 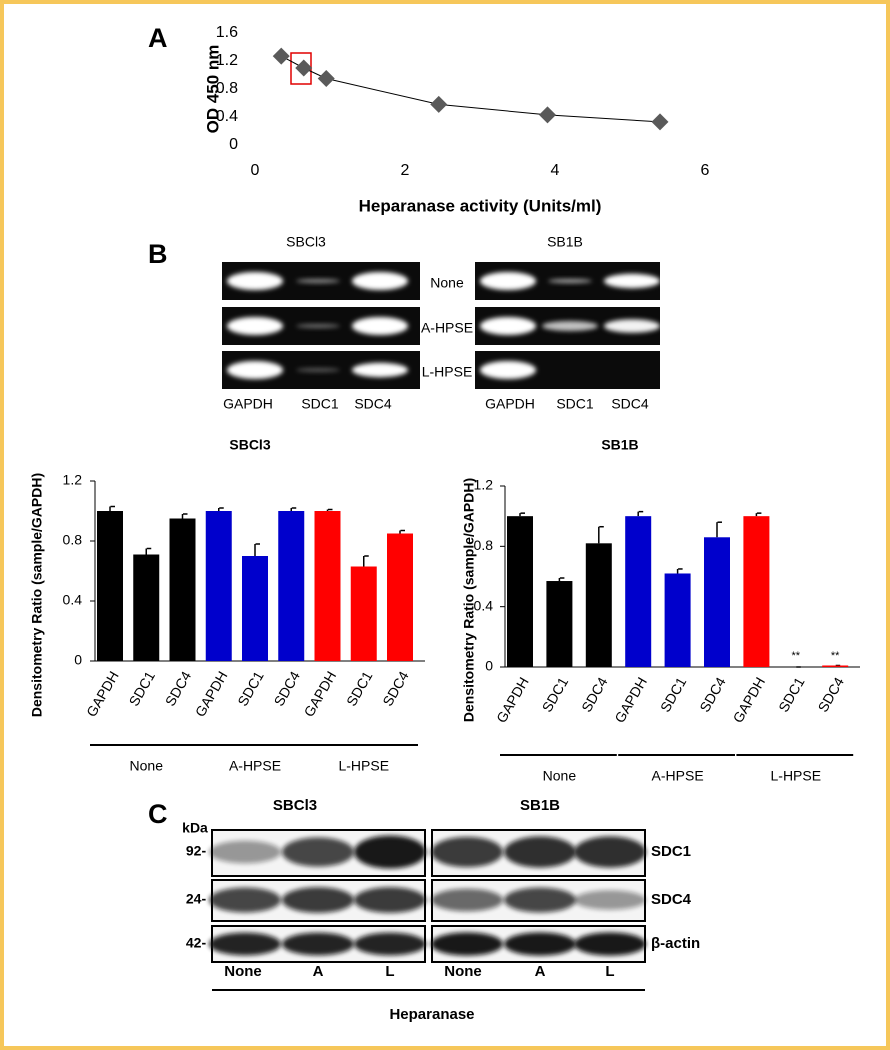 What do you see at coordinates (671, 899) in the screenshot?
I see `protein-label: SDC4` at bounding box center [671, 899].